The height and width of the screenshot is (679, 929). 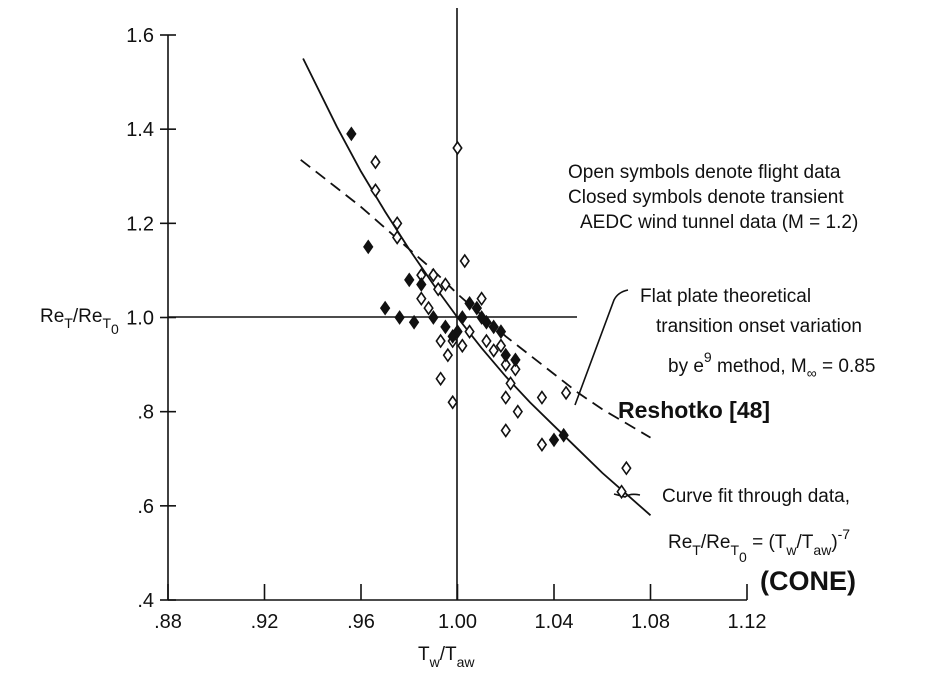 I want to click on y-tick-label: 1.6, so click(x=140, y=36).